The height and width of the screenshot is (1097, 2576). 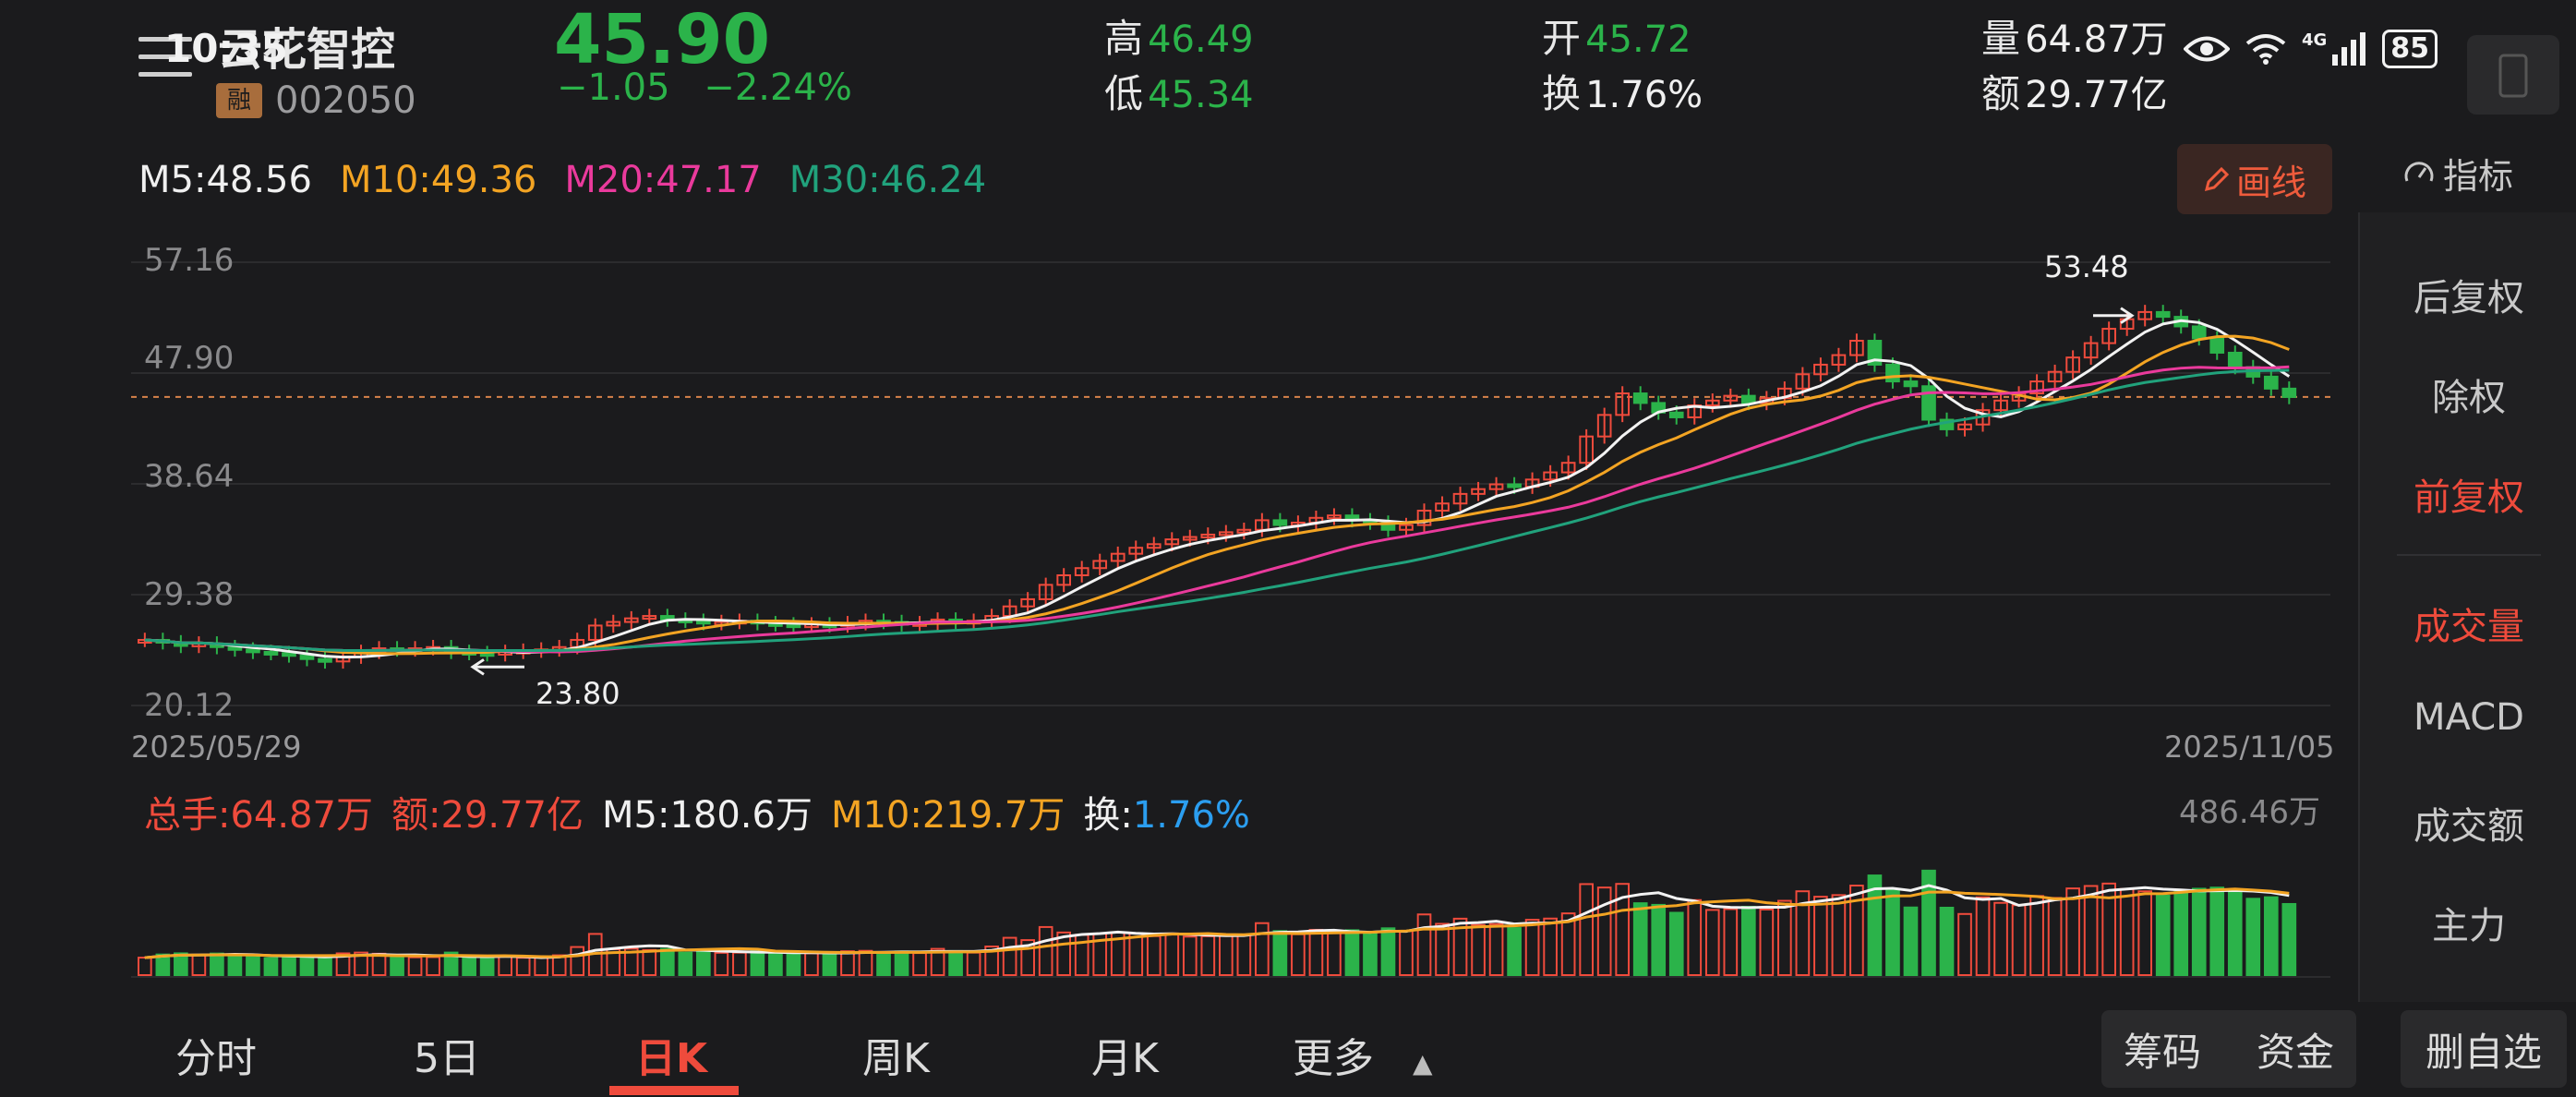 What do you see at coordinates (189, 476) in the screenshot?
I see `y-tick-label: 38.64` at bounding box center [189, 476].